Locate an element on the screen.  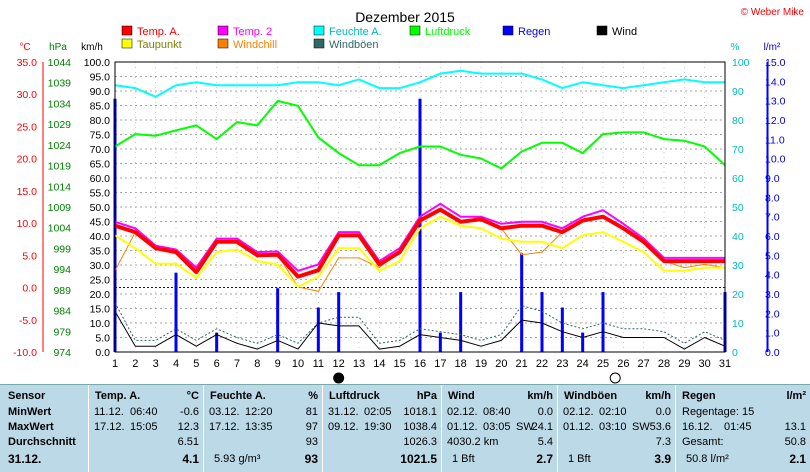
wind-tick-label: 95.0 is located at coordinates (100, 78).